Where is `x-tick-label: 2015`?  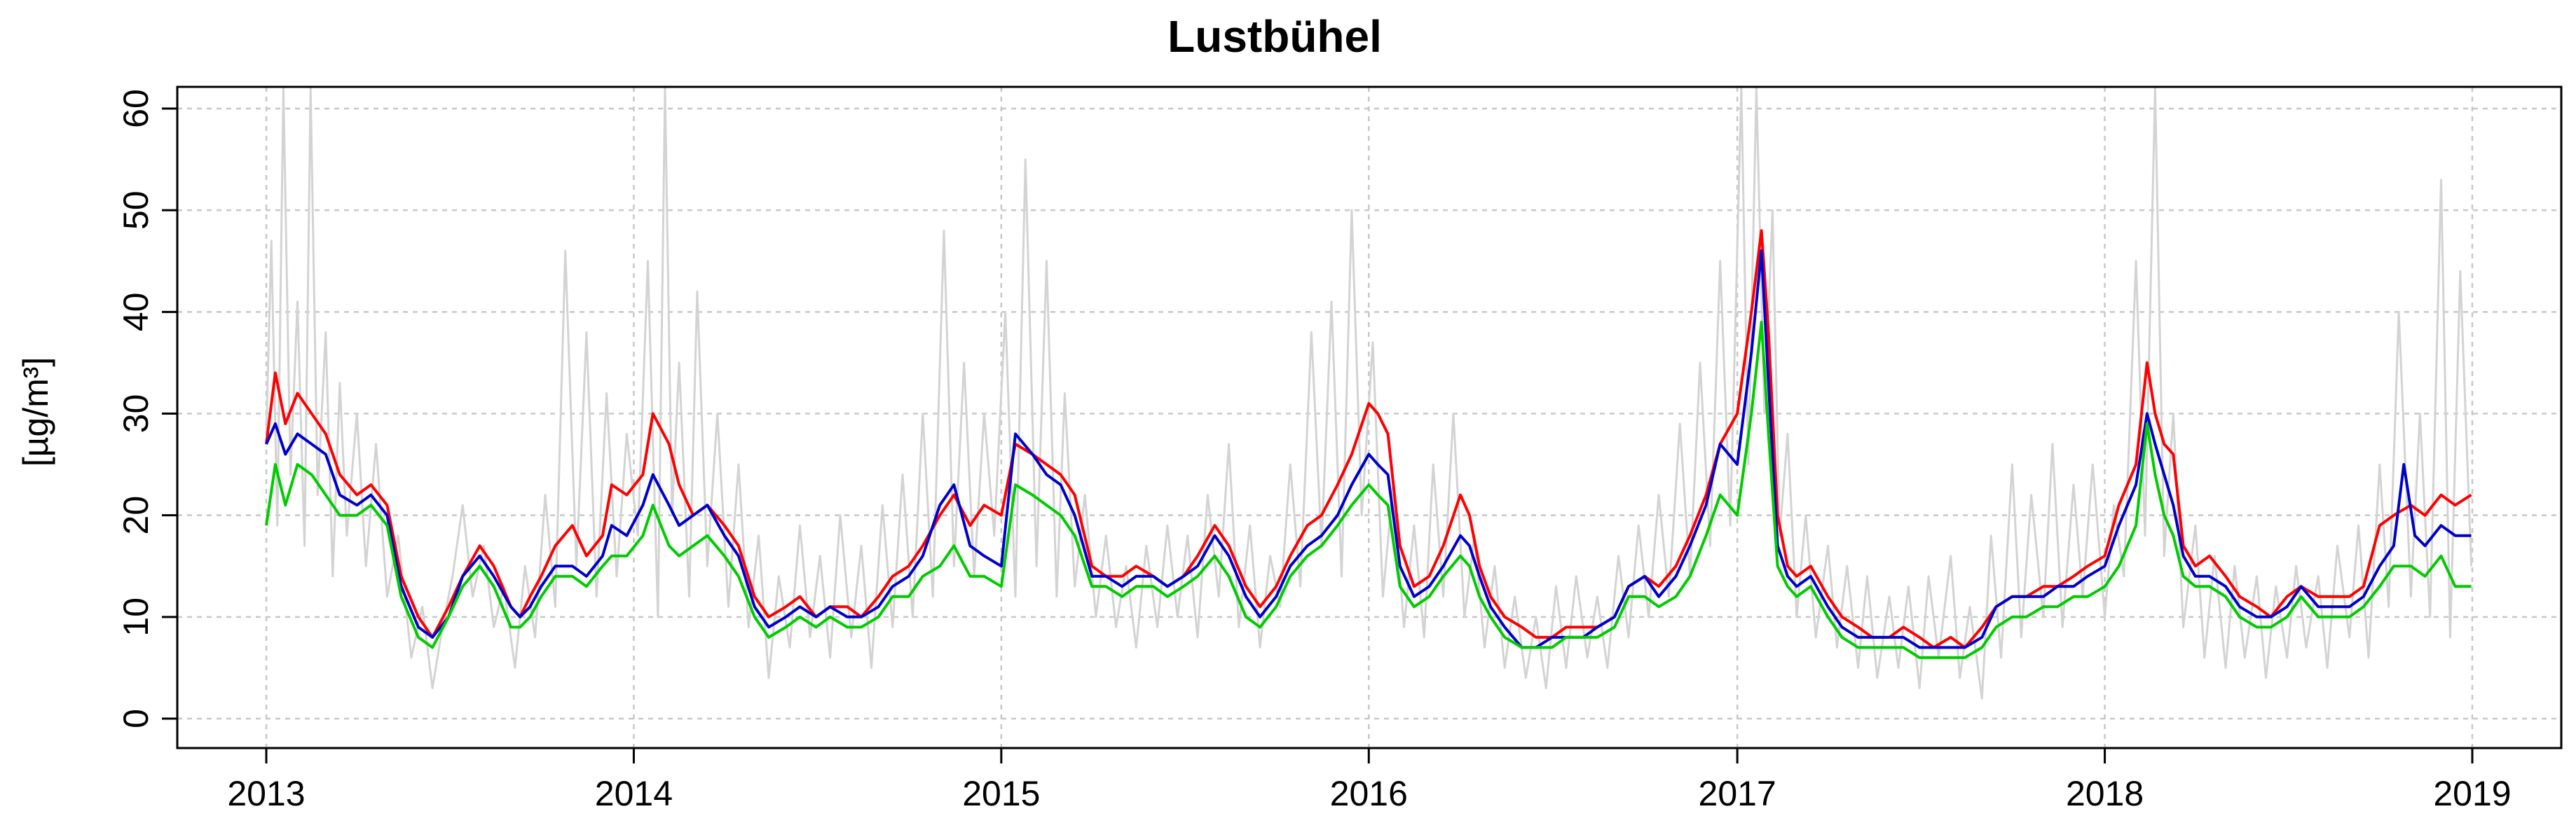 x-tick-label: 2015 is located at coordinates (1001, 793).